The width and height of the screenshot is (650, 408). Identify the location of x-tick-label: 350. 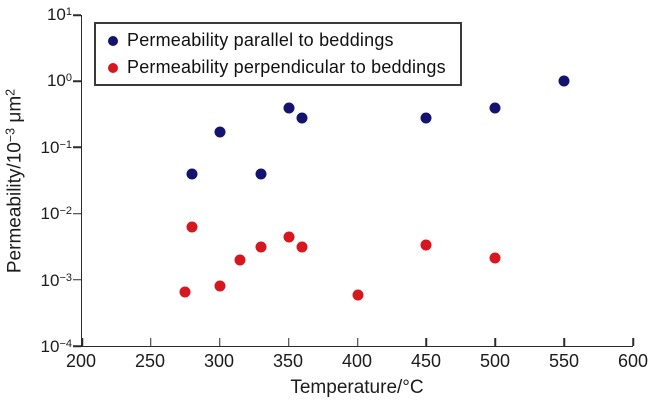
(288, 361).